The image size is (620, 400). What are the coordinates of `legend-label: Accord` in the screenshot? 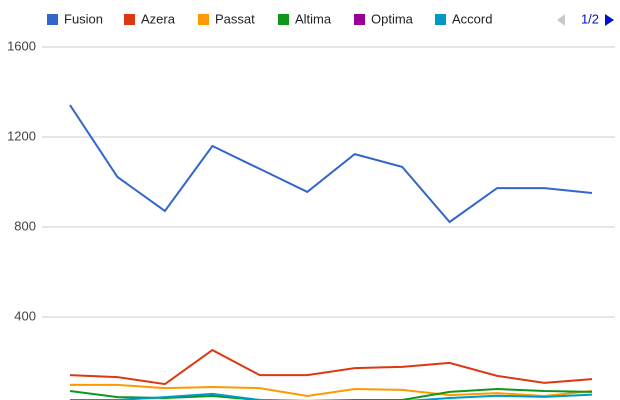 It's located at (472, 18).